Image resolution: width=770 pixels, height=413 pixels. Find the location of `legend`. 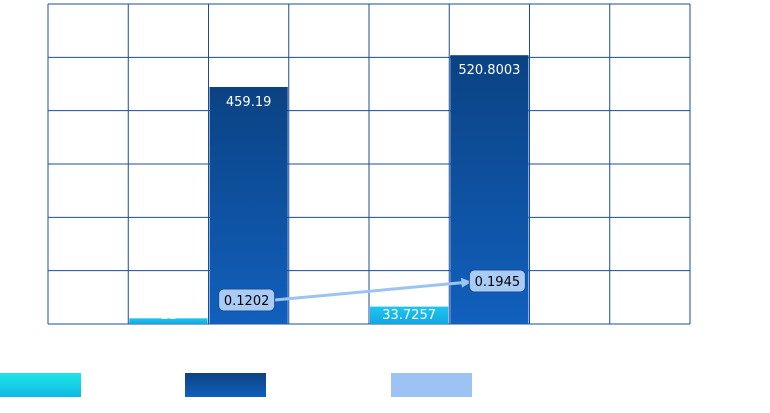

legend is located at coordinates (236, 385).